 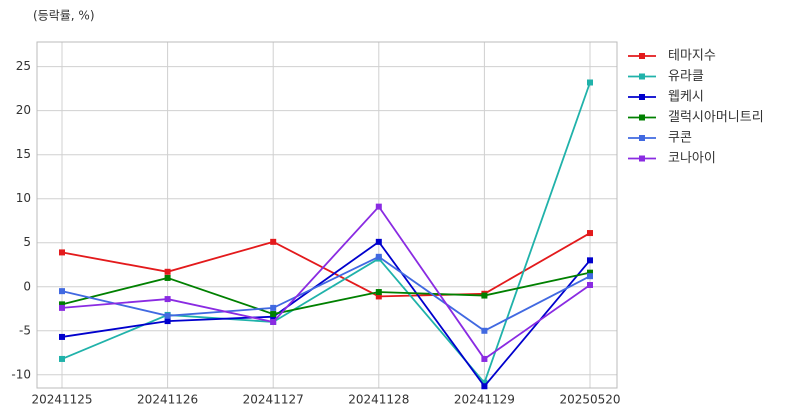 I want to click on x-tick-label: 20250520, so click(x=589, y=400).